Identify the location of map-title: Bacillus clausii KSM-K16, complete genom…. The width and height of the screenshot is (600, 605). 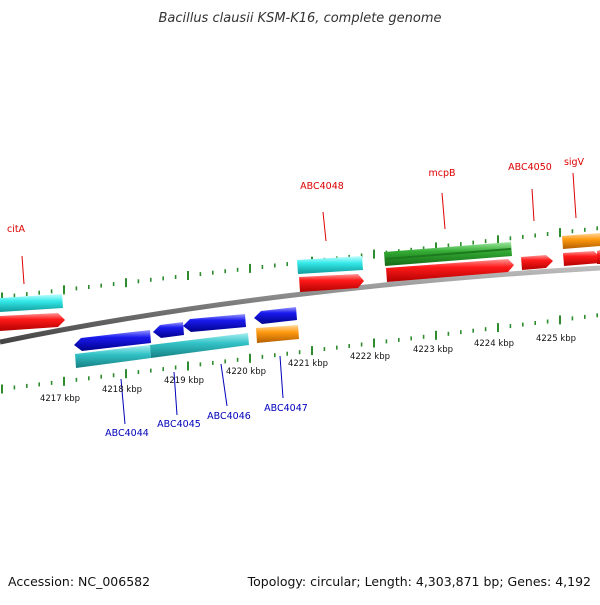
(299, 18).